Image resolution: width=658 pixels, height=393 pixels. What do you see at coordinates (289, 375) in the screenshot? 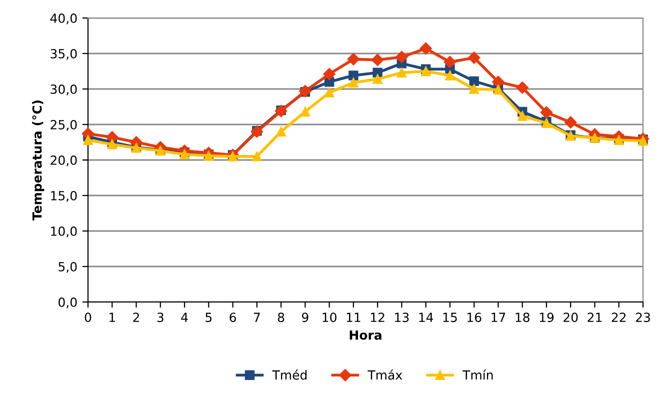
I see `legend-label: Tméd` at bounding box center [289, 375].